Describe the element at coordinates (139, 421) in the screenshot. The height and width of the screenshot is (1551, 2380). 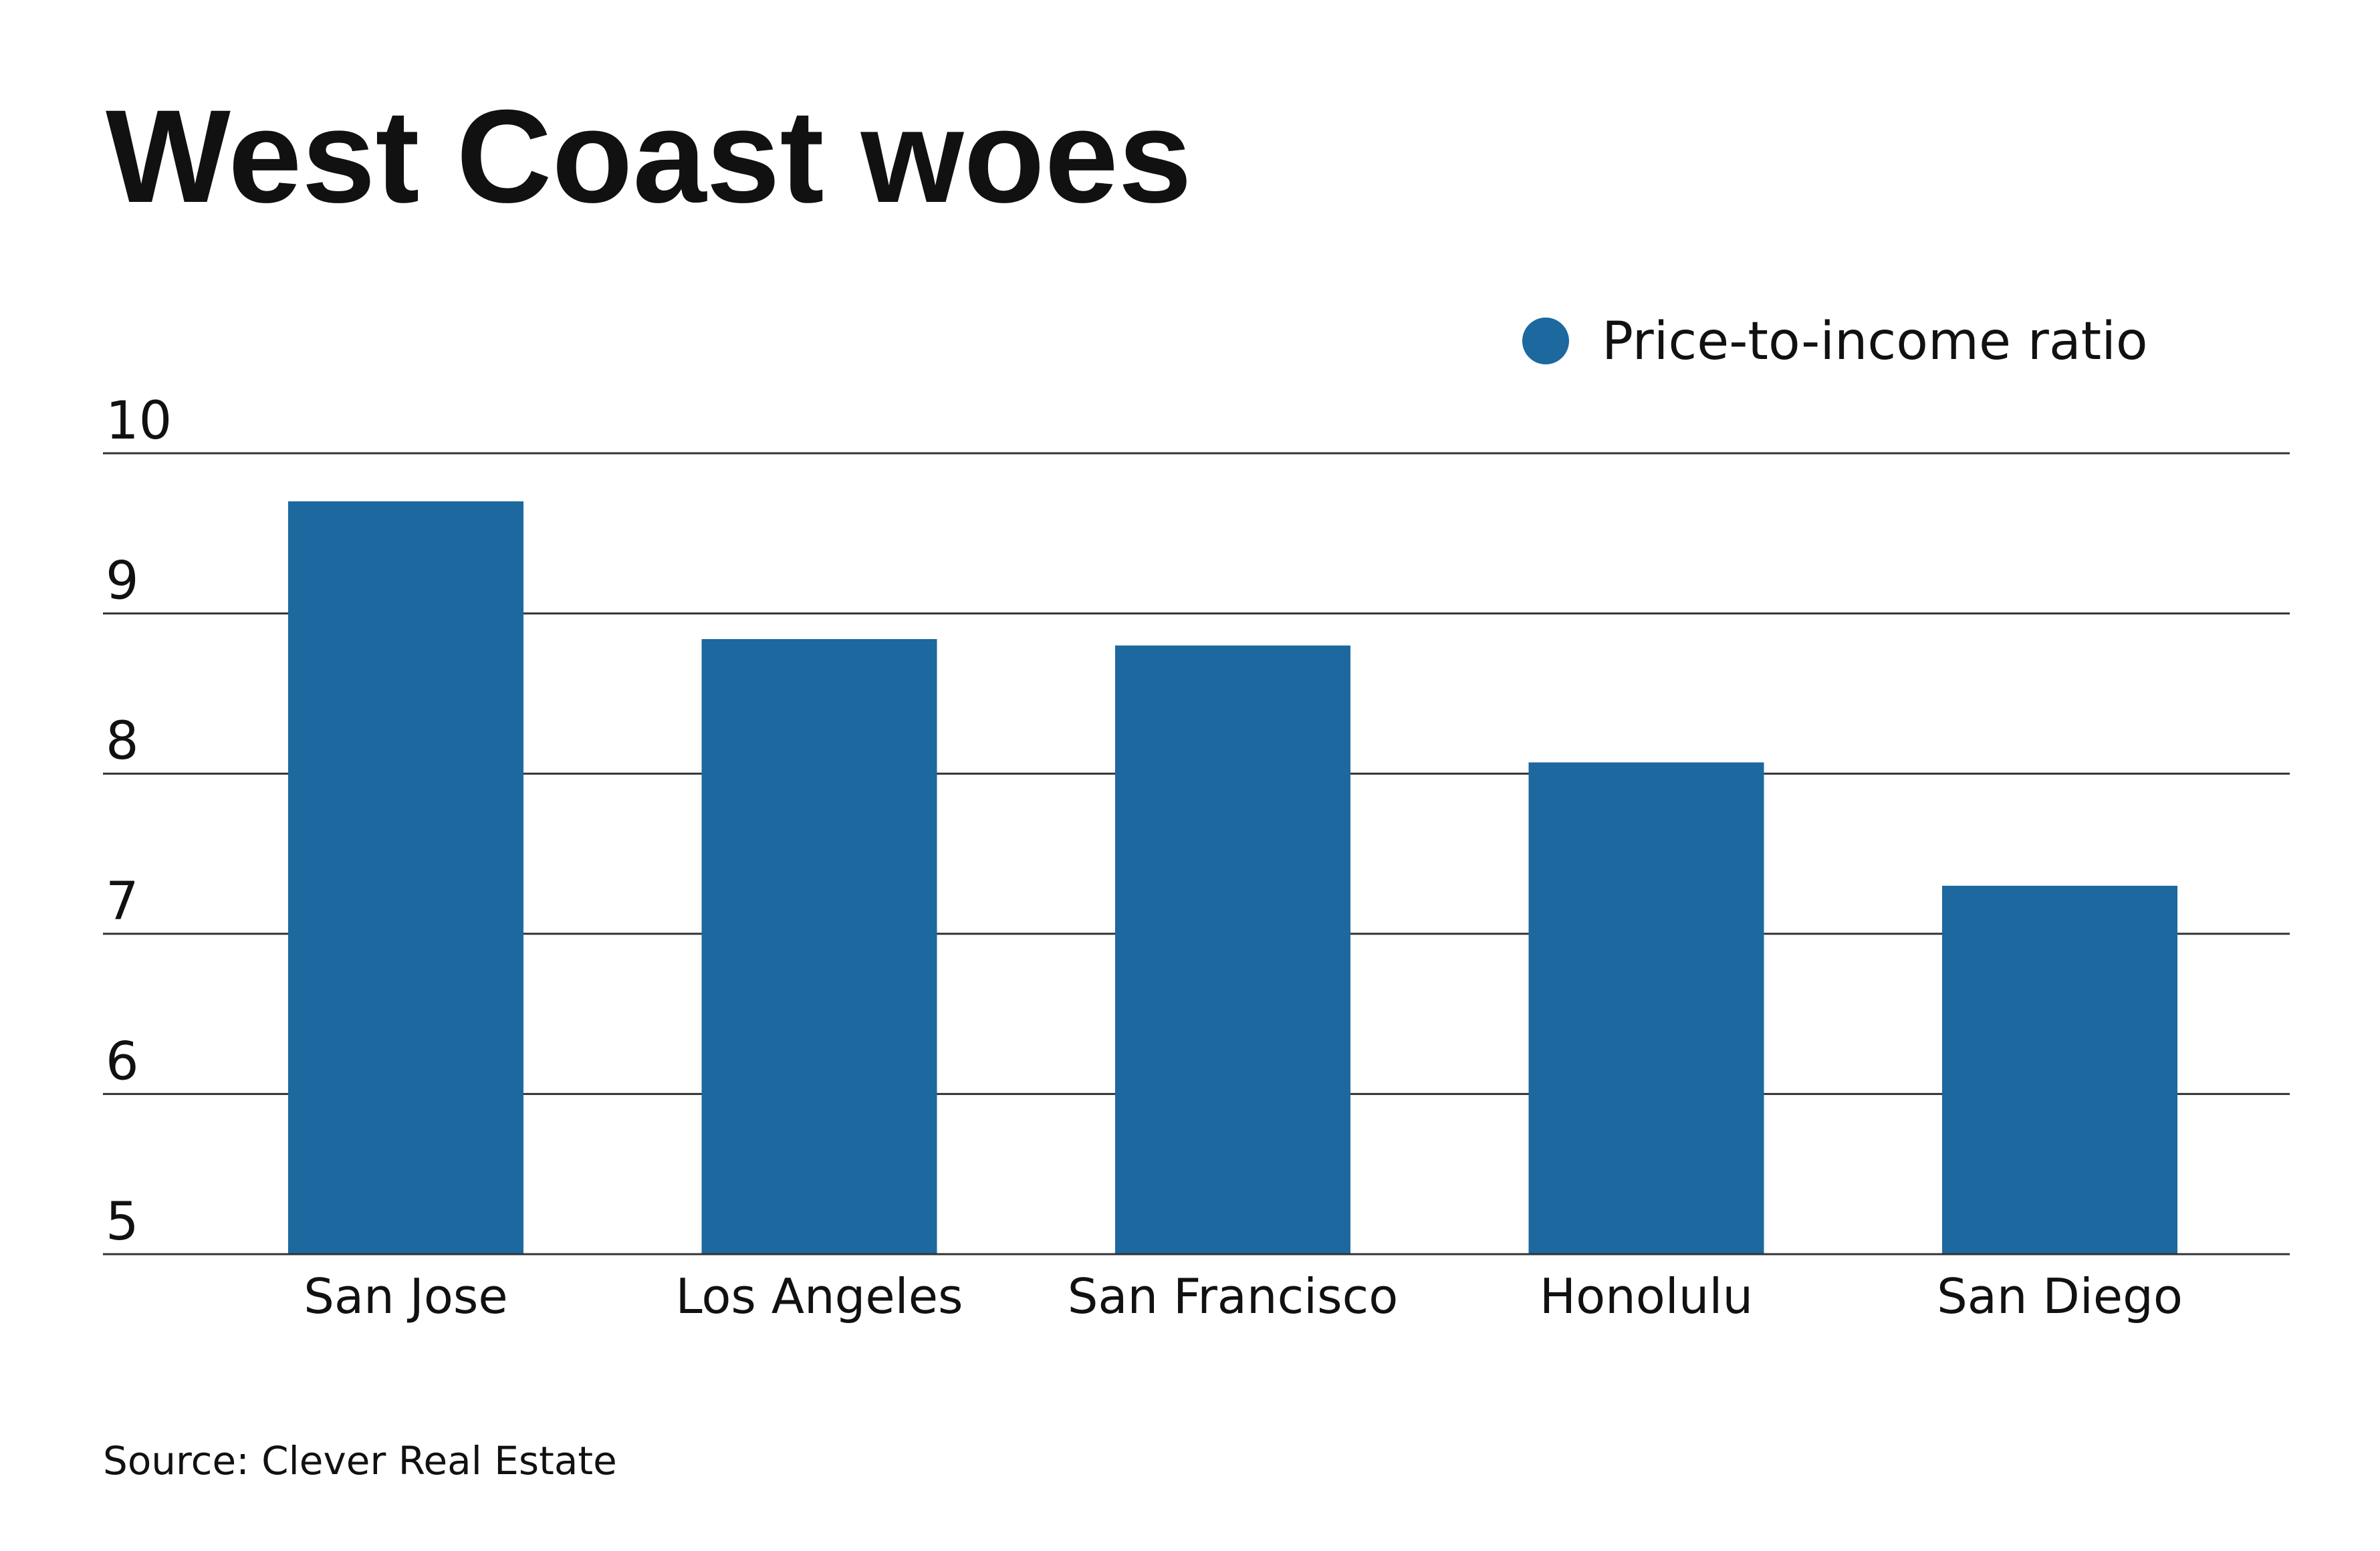
I see `y-tick-label: 10` at that location.